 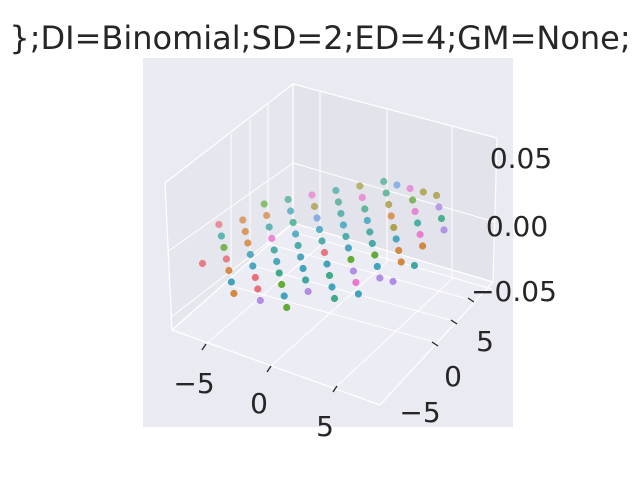 What do you see at coordinates (485, 341) in the screenshot?
I see `y-tick-label: 5` at bounding box center [485, 341].